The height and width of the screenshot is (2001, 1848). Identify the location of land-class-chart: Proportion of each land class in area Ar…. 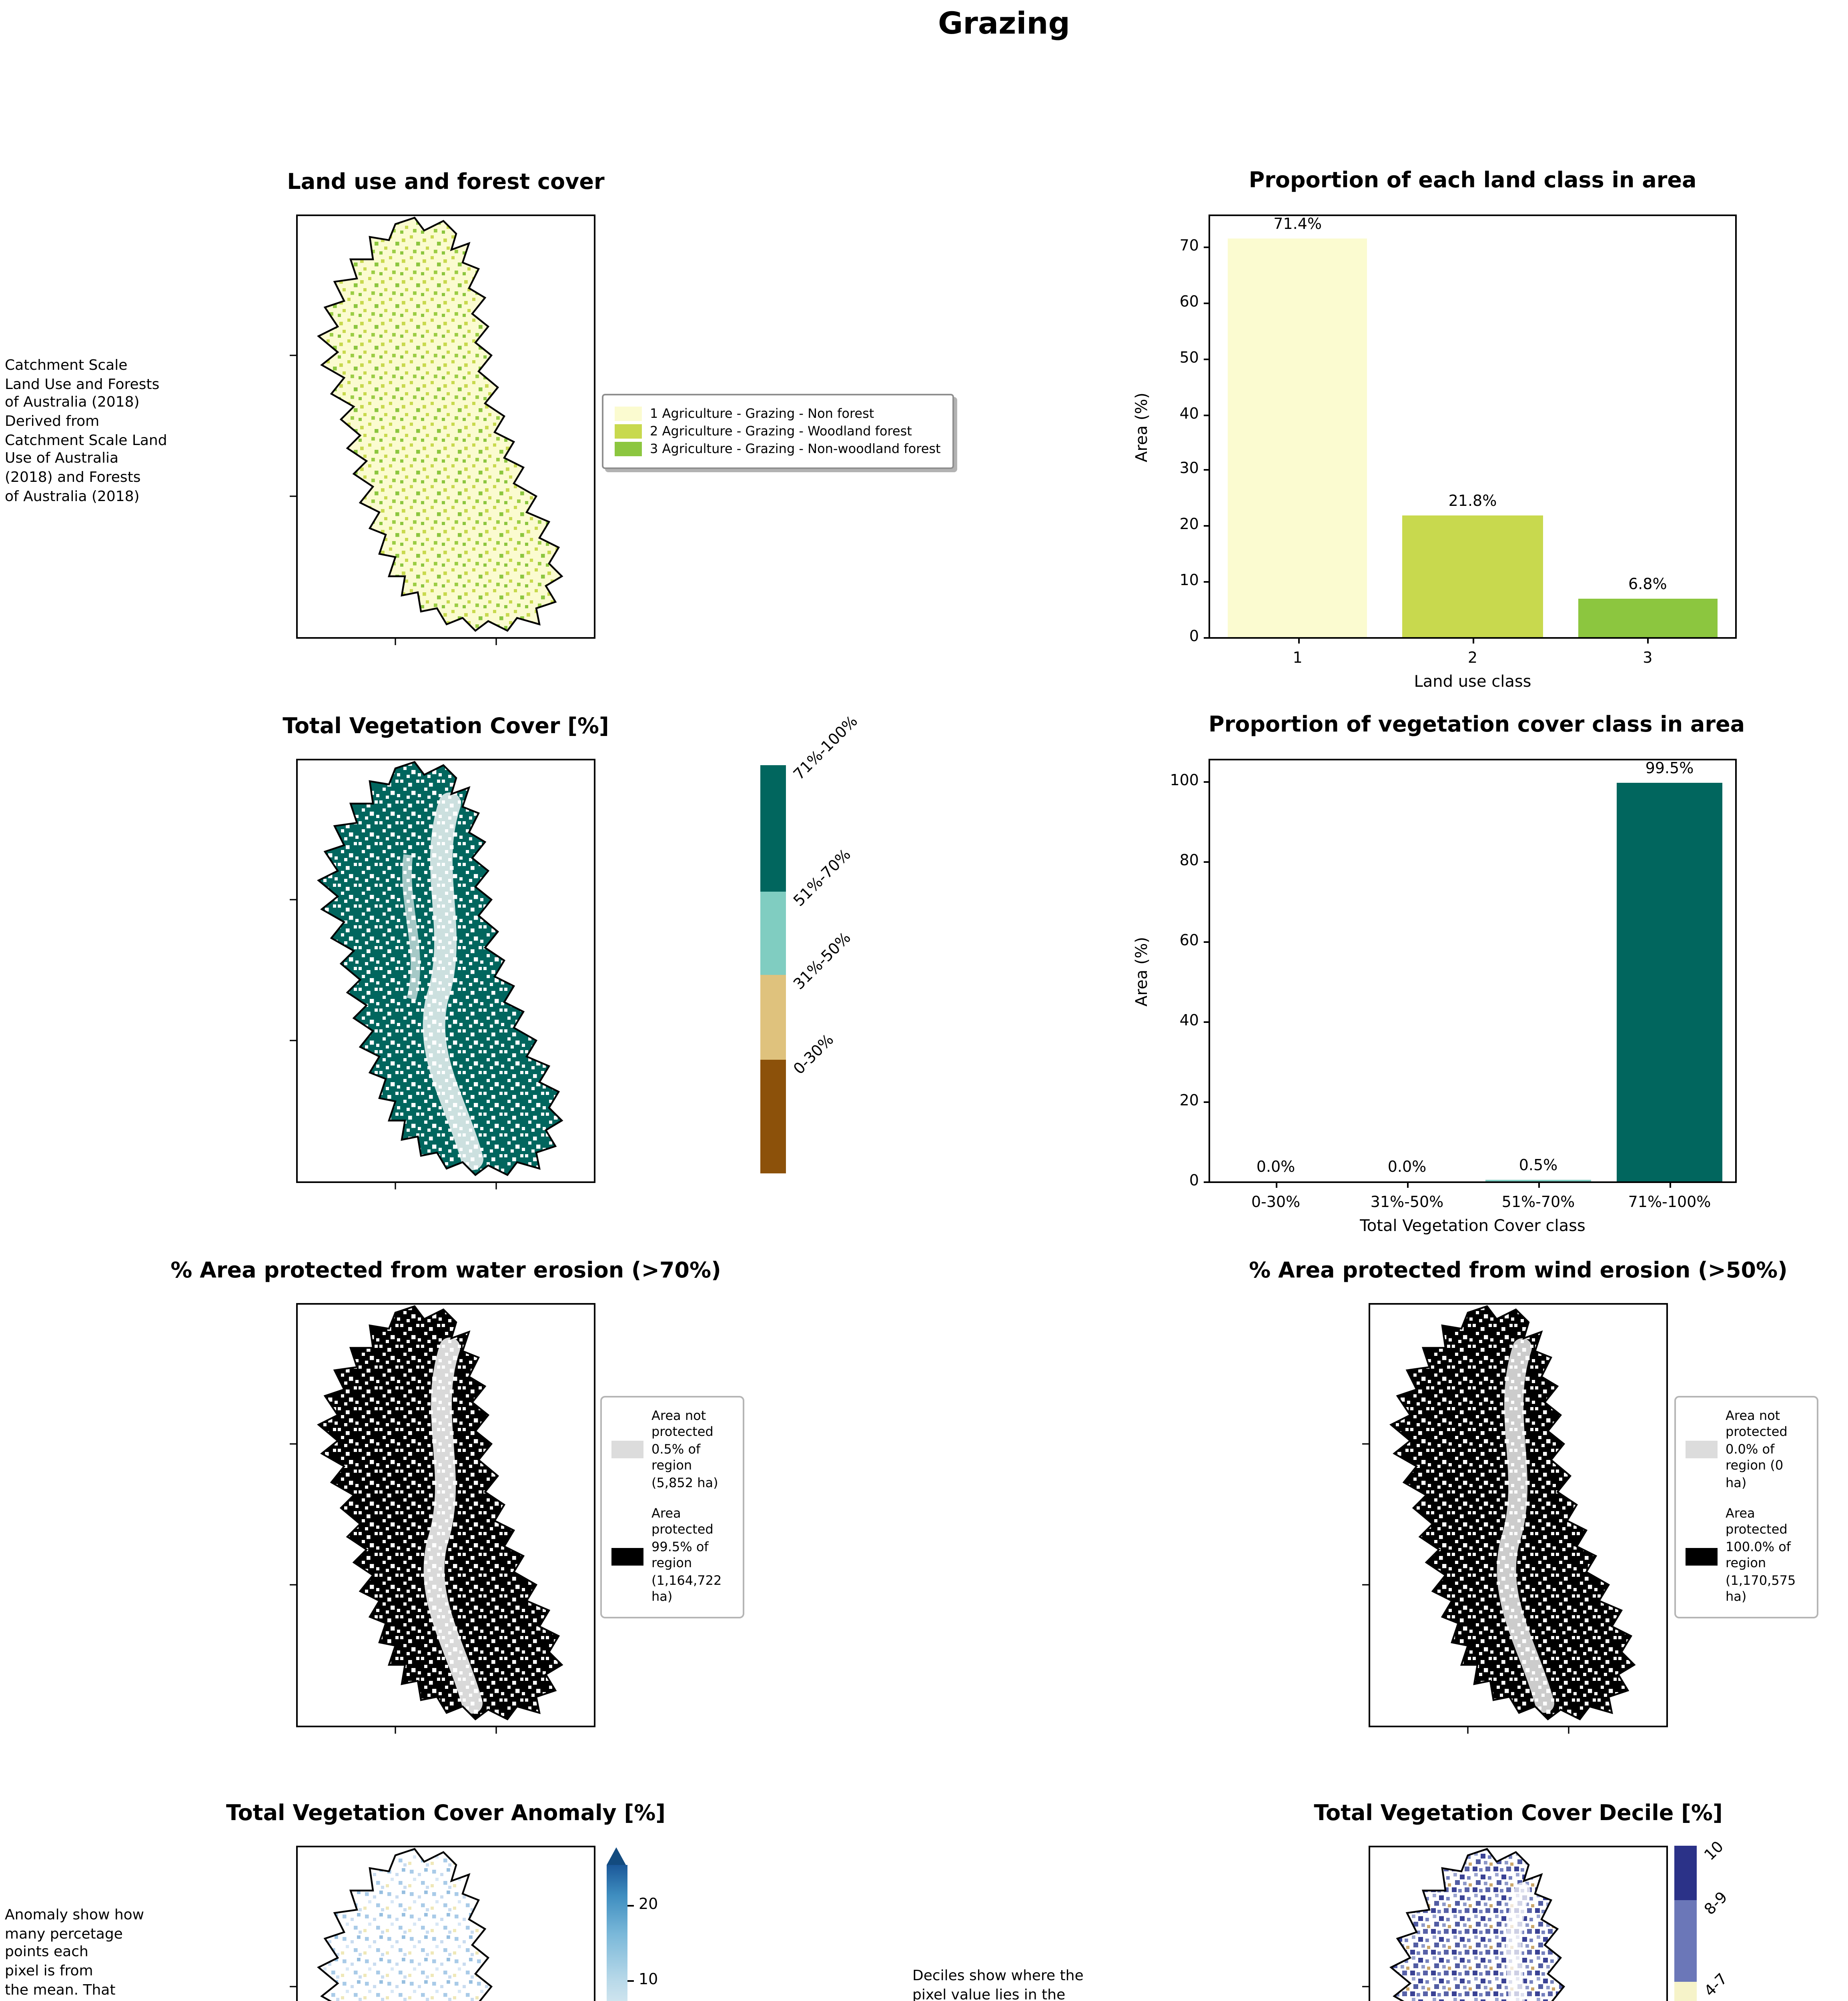
(1435, 430).